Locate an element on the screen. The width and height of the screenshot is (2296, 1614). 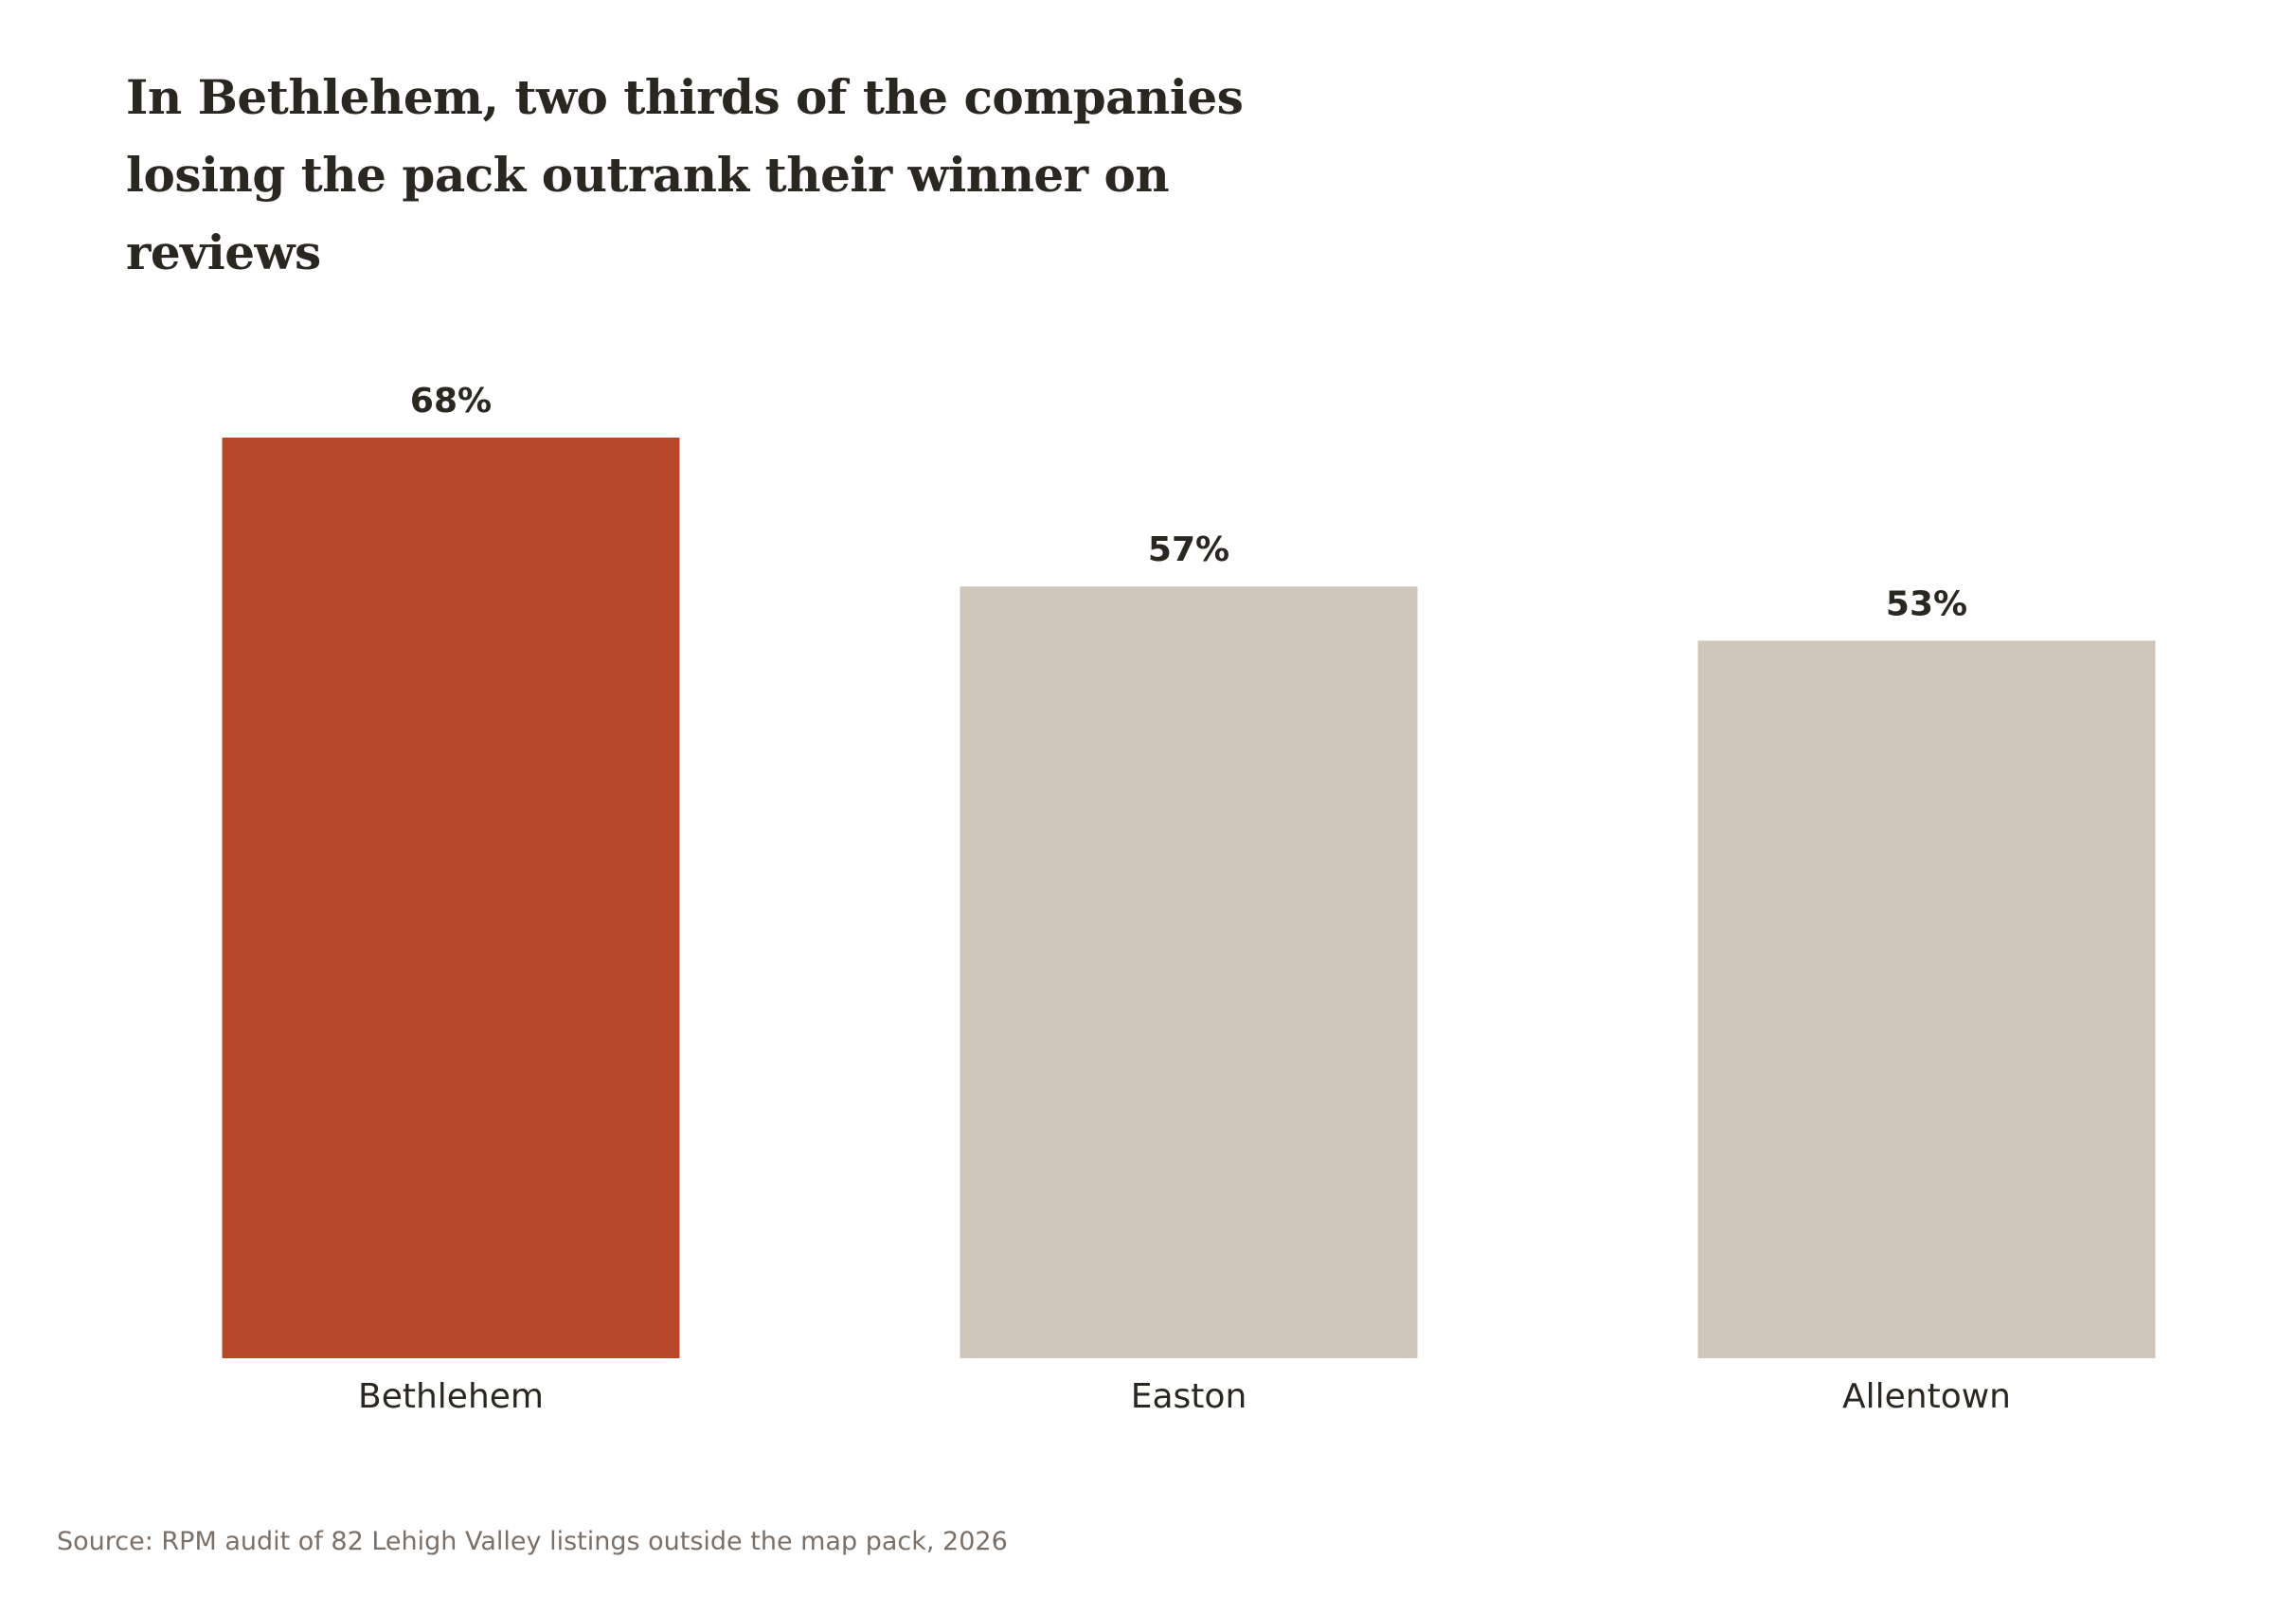
value-label-allentown: 53% is located at coordinates (1926, 603).